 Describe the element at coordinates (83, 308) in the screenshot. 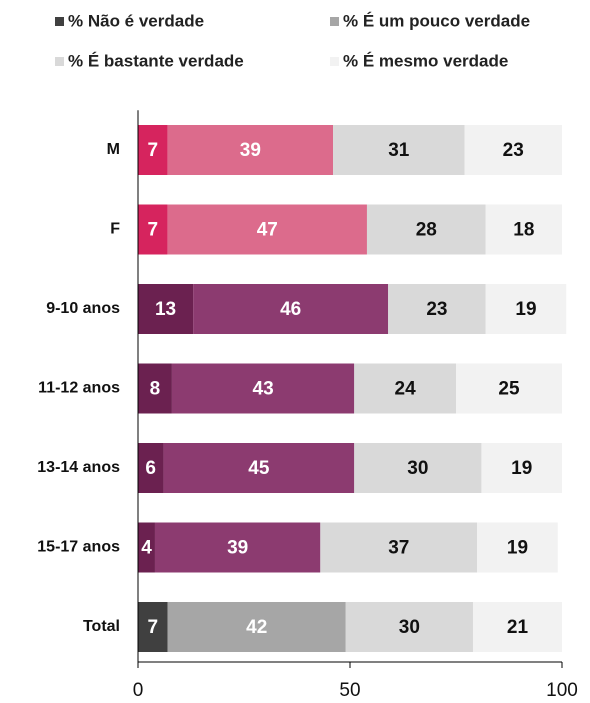

I see `y-tick-label: 9-10 anos` at that location.